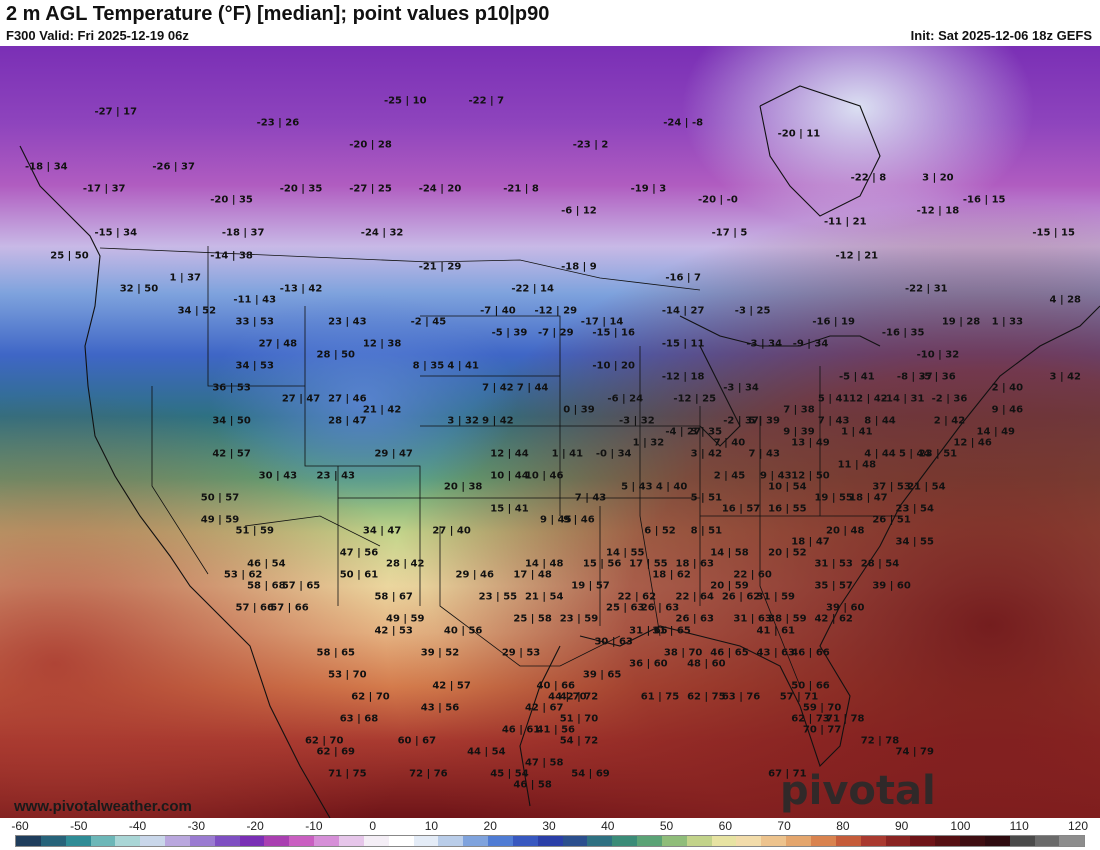 The image size is (1100, 850). Describe the element at coordinates (278, 344) in the screenshot. I see `point-value-label: 27 | 48` at that location.